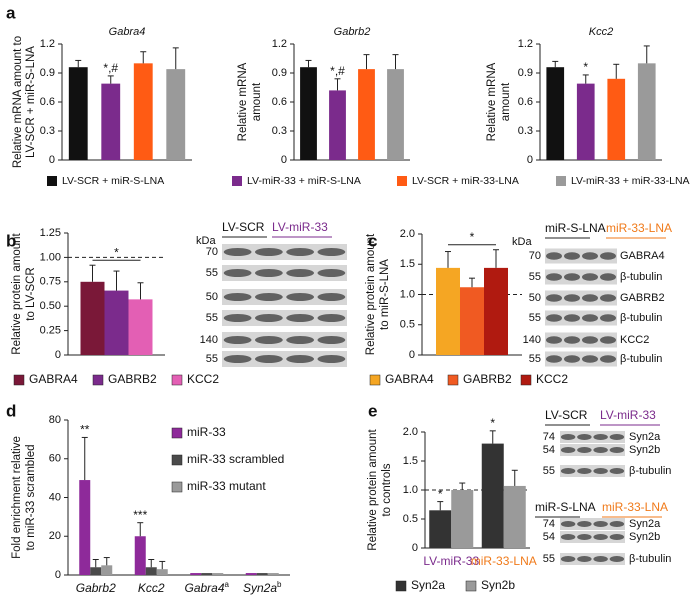  Describe the element at coordinates (535, 298) in the screenshot. I see `blot-marker: 50` at that location.